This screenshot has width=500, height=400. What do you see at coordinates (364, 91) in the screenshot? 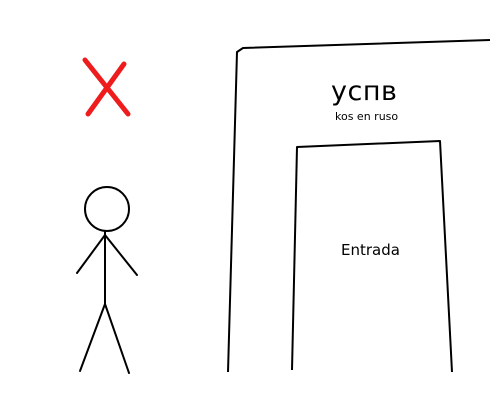
I see `building-sign-title: уcпв` at bounding box center [364, 91].